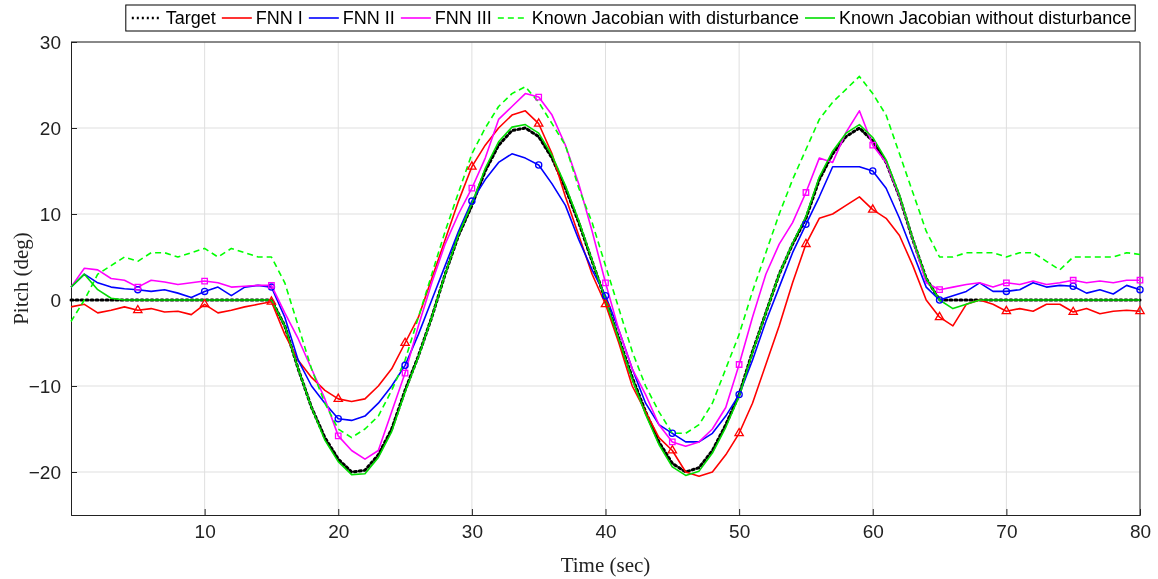 This screenshot has height=579, width=1158. What do you see at coordinates (665, 18) in the screenshot?
I see `legend-label: Known Jacobian with disturbance` at bounding box center [665, 18].